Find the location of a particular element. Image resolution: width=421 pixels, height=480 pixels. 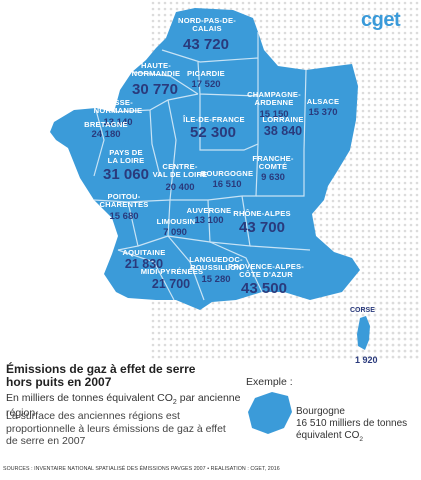

region-value-poitou-charentes: 15 680 is located at coordinates (124, 216).